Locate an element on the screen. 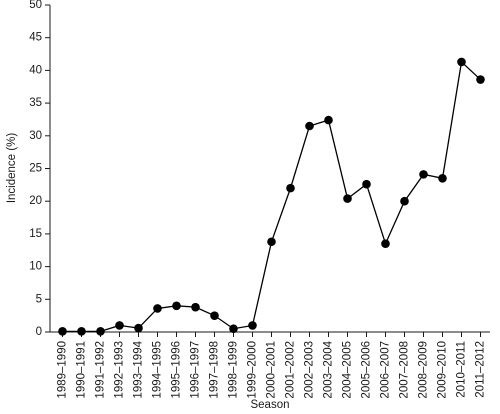  x-tick-label: 2004–2005 is located at coordinates (348, 370).